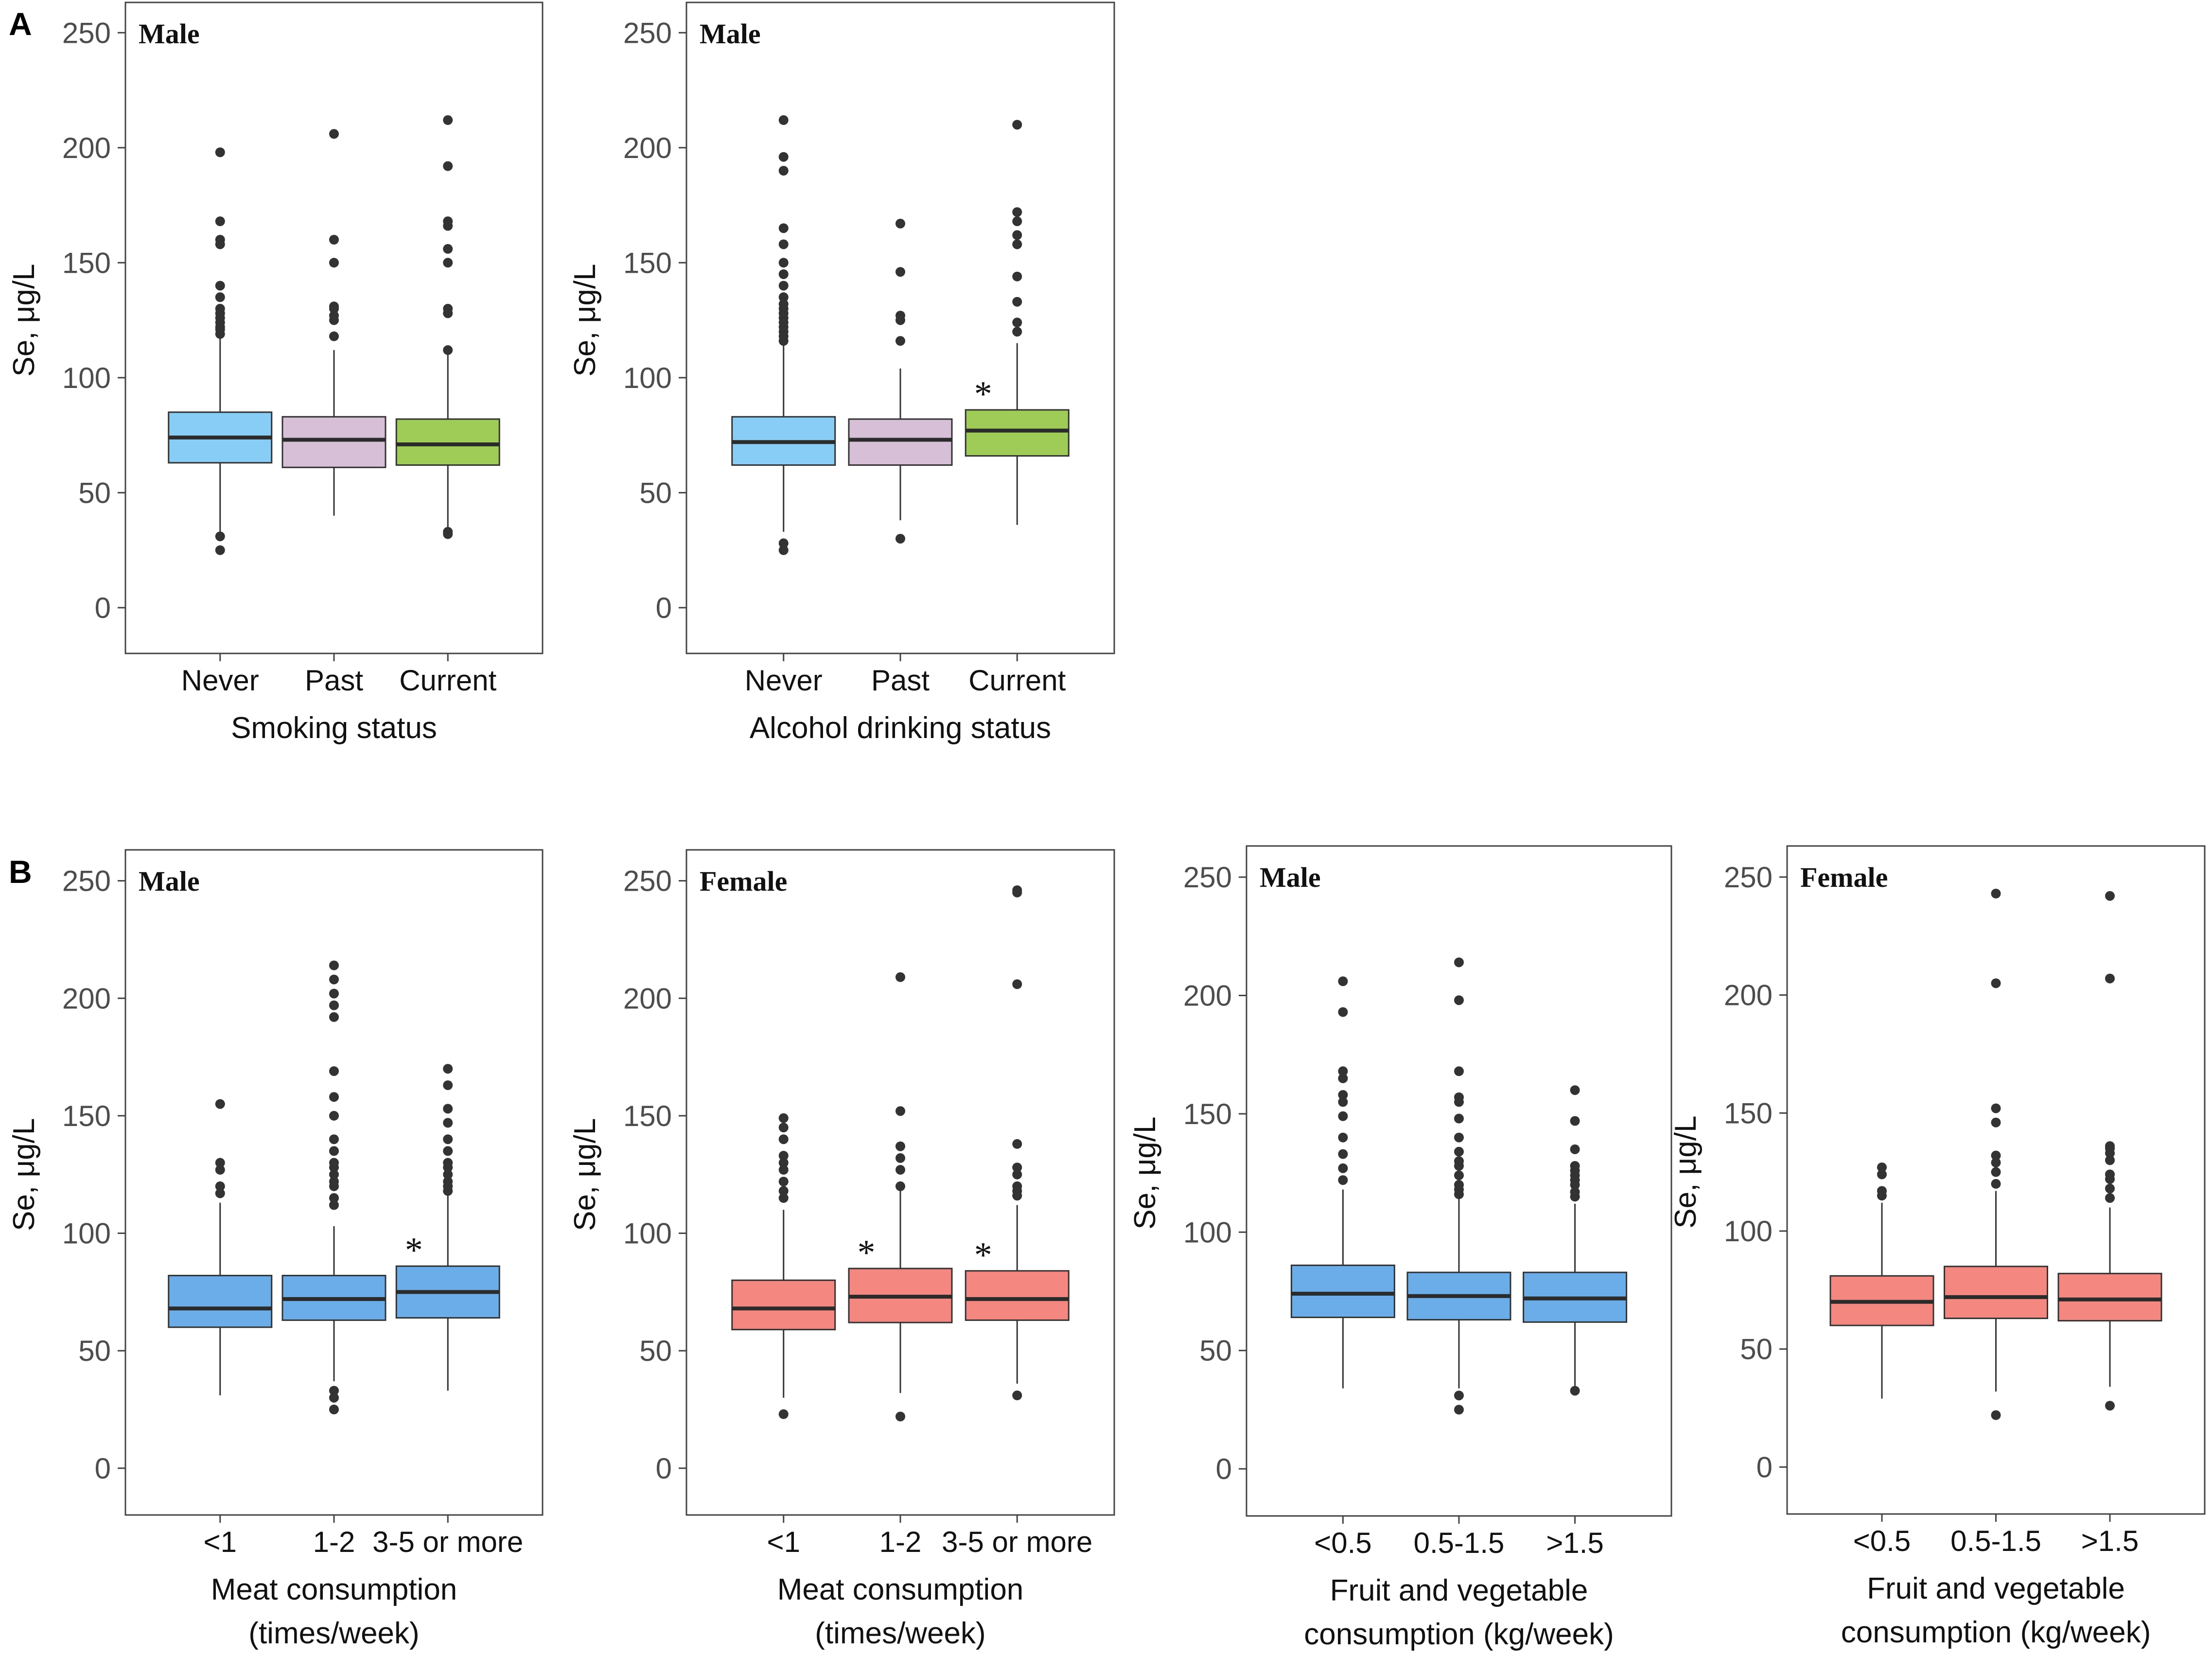  Describe the element at coordinates (94, 1351) in the screenshot. I see `y-tick-label: 50` at that location.